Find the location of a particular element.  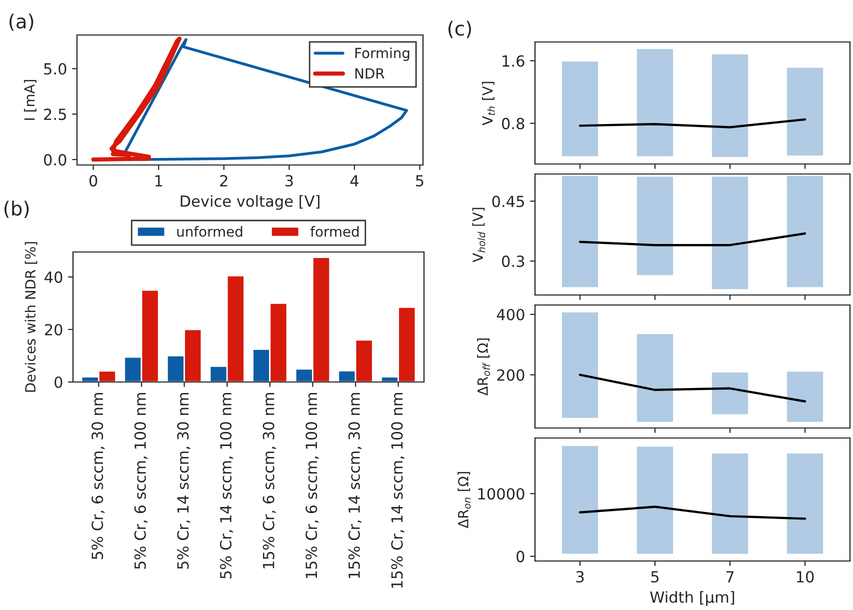

y-tick-label: 2.5 is located at coordinates (55, 114).